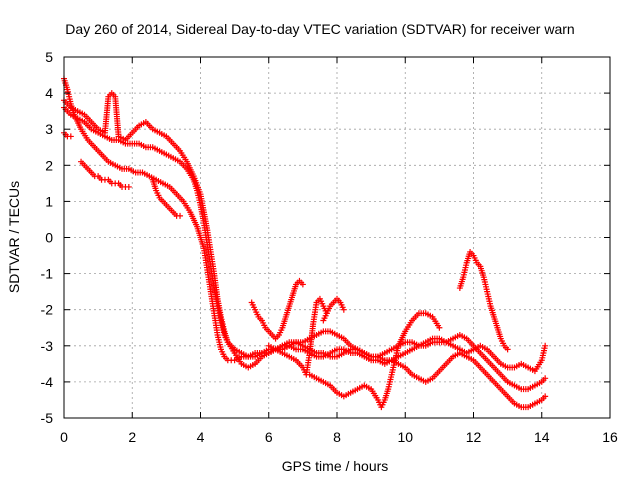 This screenshot has width=640, height=480. I want to click on x-tick-label: 10, so click(405, 437).